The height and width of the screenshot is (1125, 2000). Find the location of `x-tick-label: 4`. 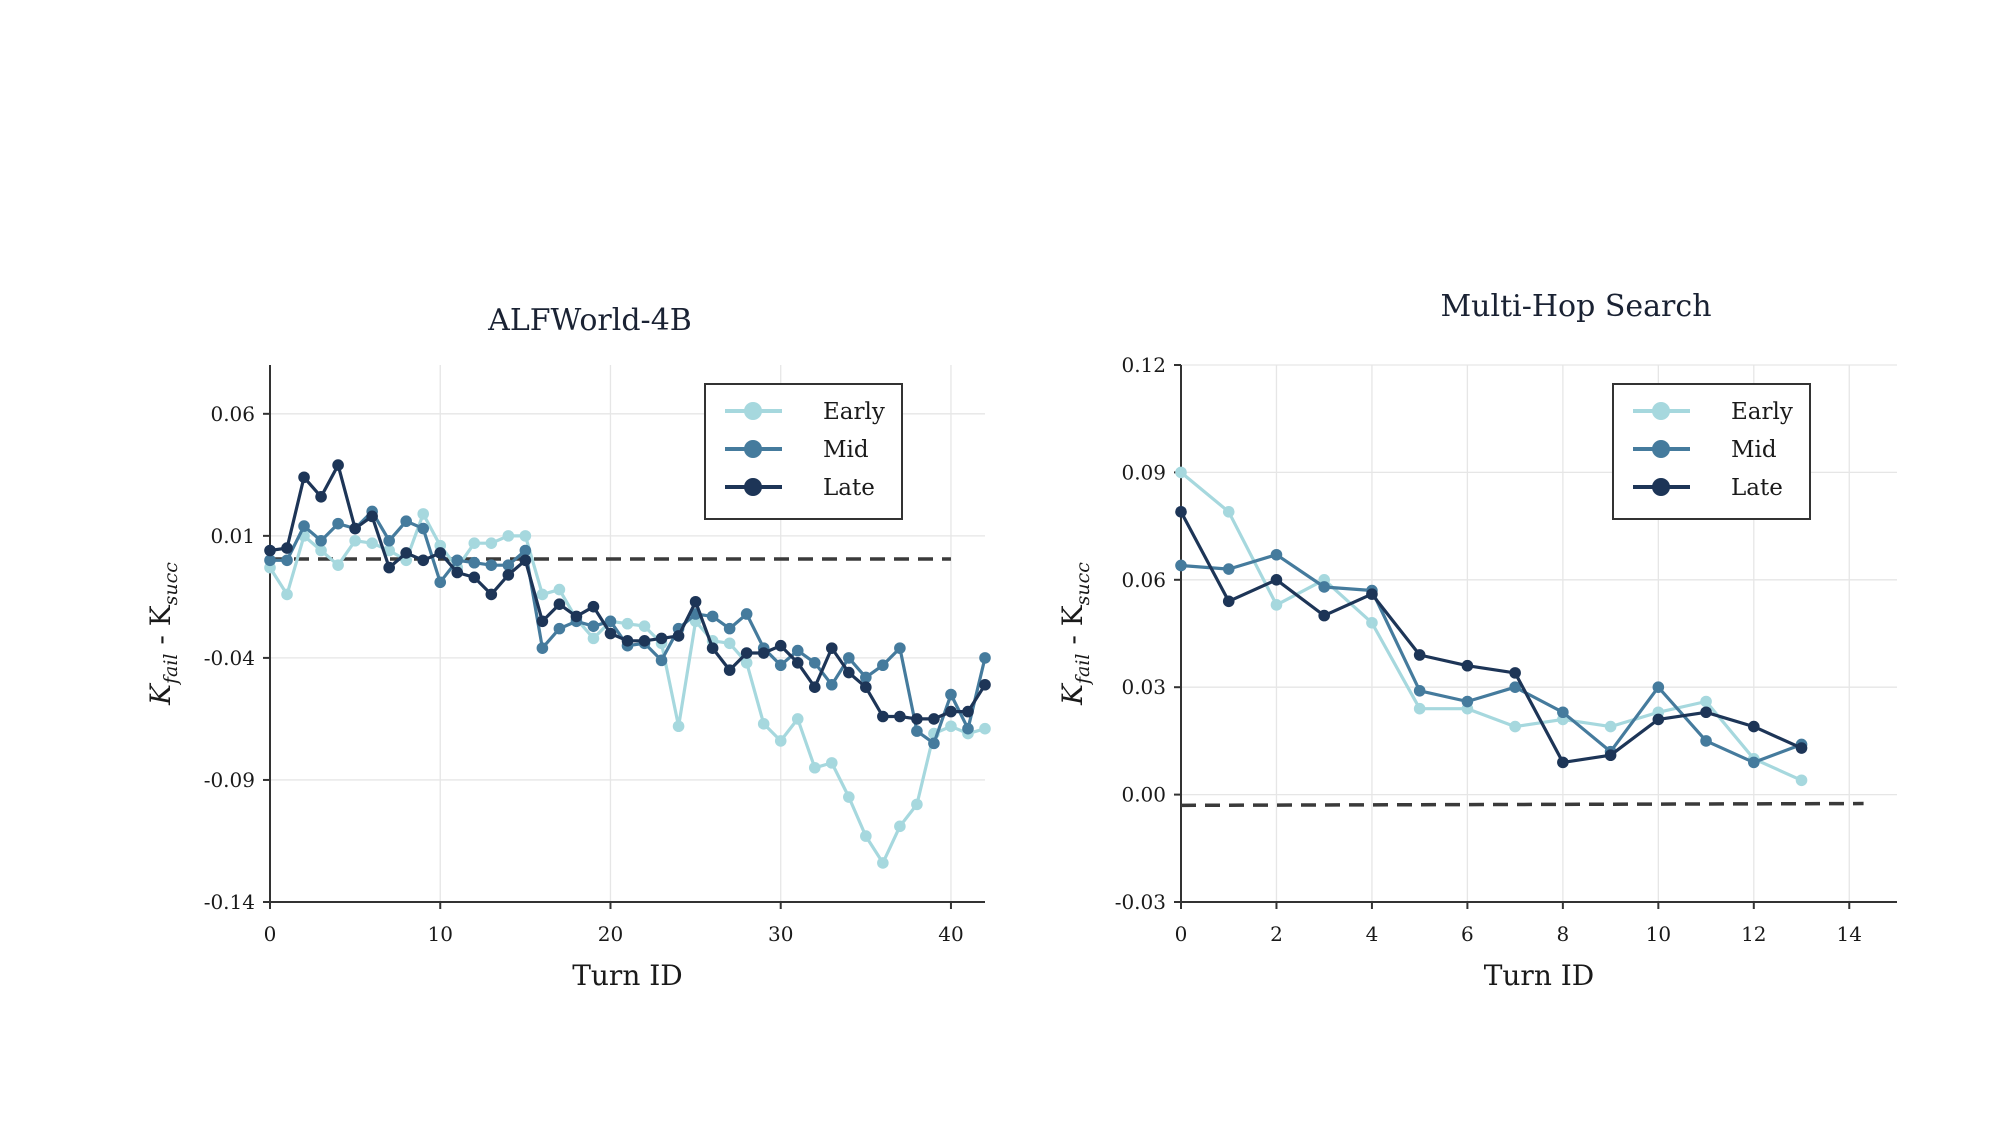

x-tick-label: 4 is located at coordinates (1372, 934).